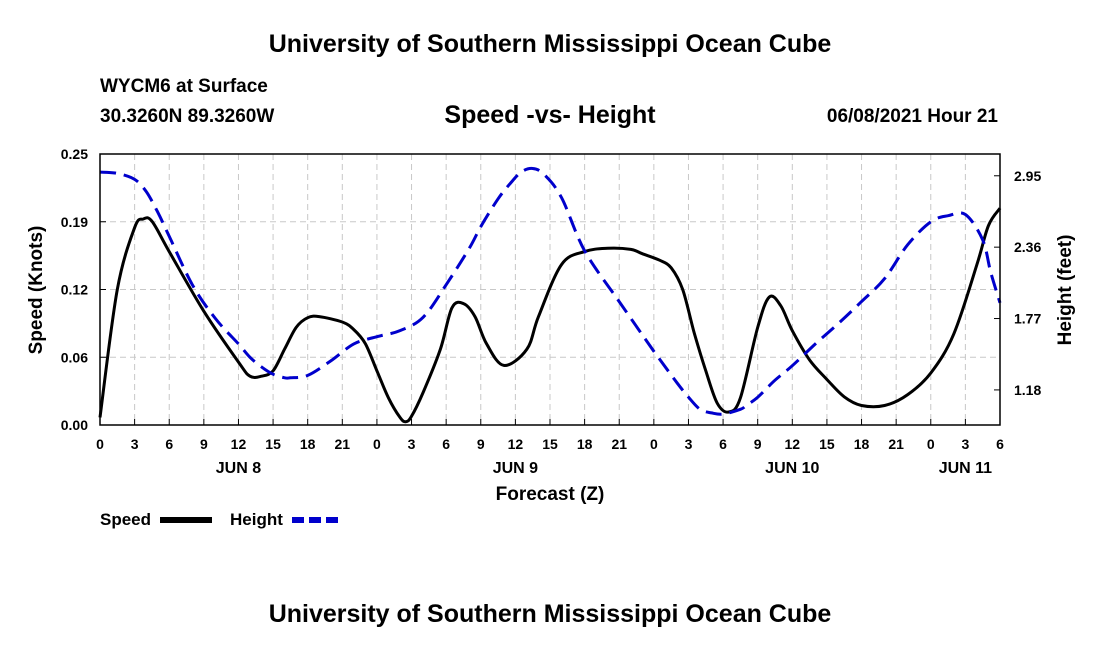 The height and width of the screenshot is (650, 1100). I want to click on date-label: JUN 9, so click(515, 468).